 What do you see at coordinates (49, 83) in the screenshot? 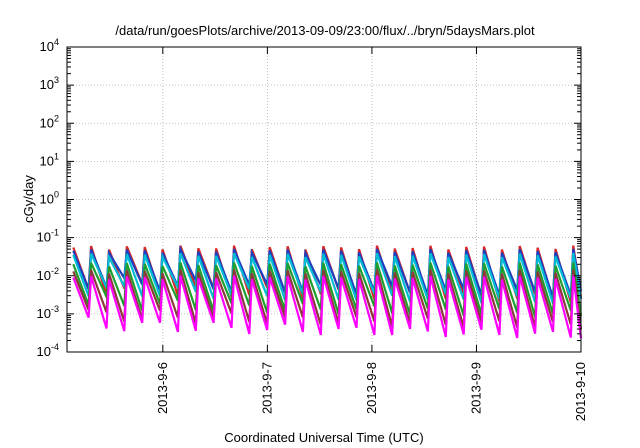
I see `y-tick-label: 10³` at bounding box center [49, 83].